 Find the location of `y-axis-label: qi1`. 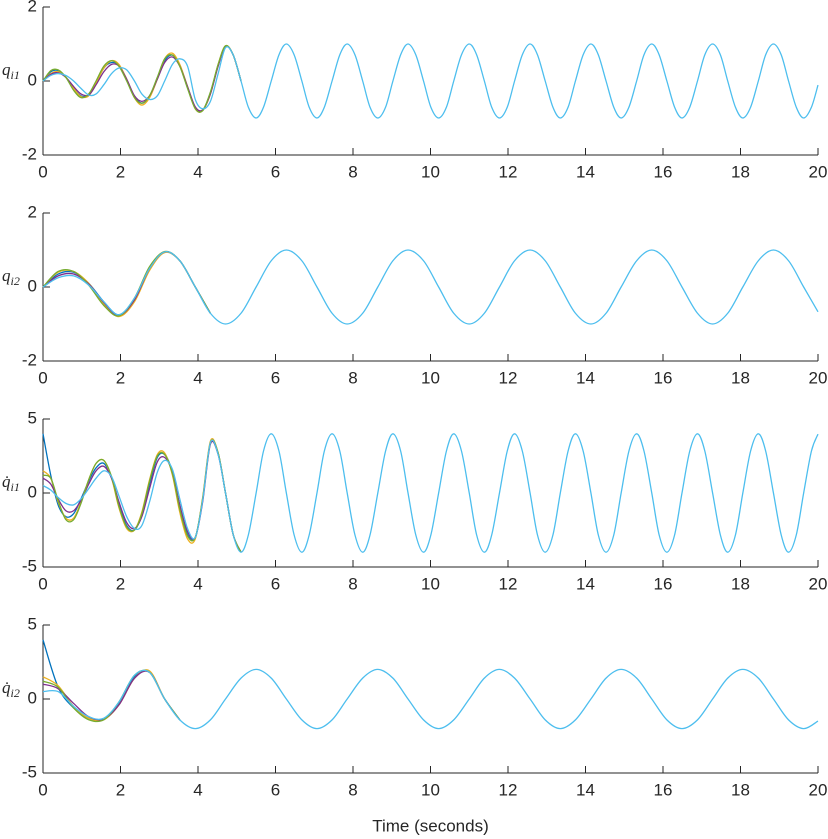

y-axis-label: qi1 is located at coordinates (11, 71).